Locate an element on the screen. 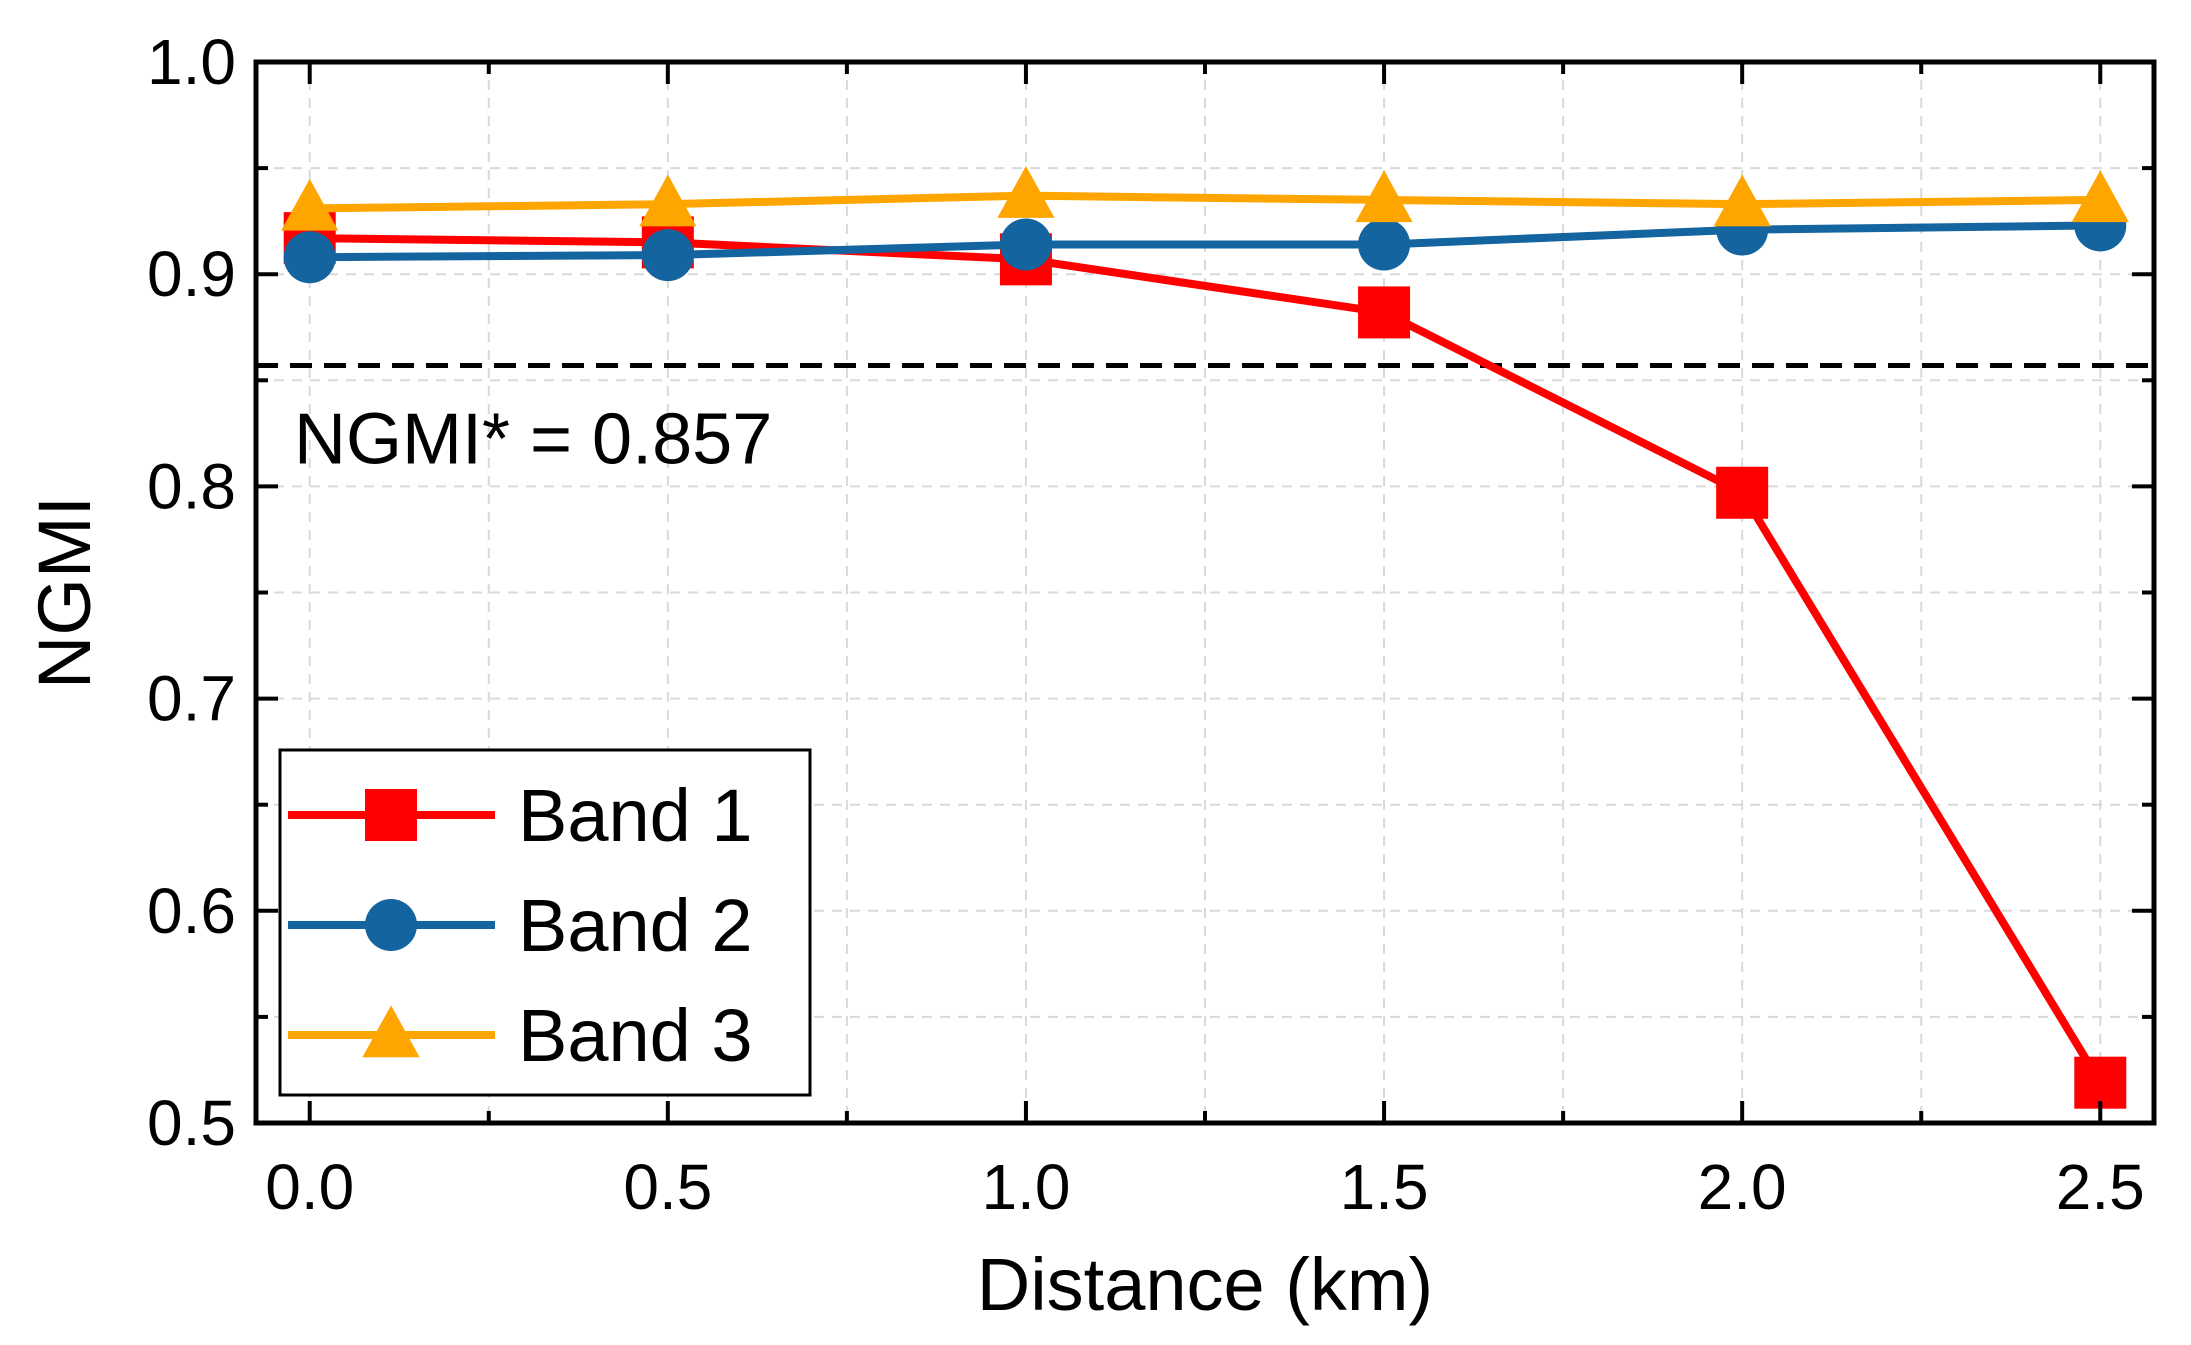 This screenshot has width=2191, height=1345. series-3-line is located at coordinates (1205, 202).